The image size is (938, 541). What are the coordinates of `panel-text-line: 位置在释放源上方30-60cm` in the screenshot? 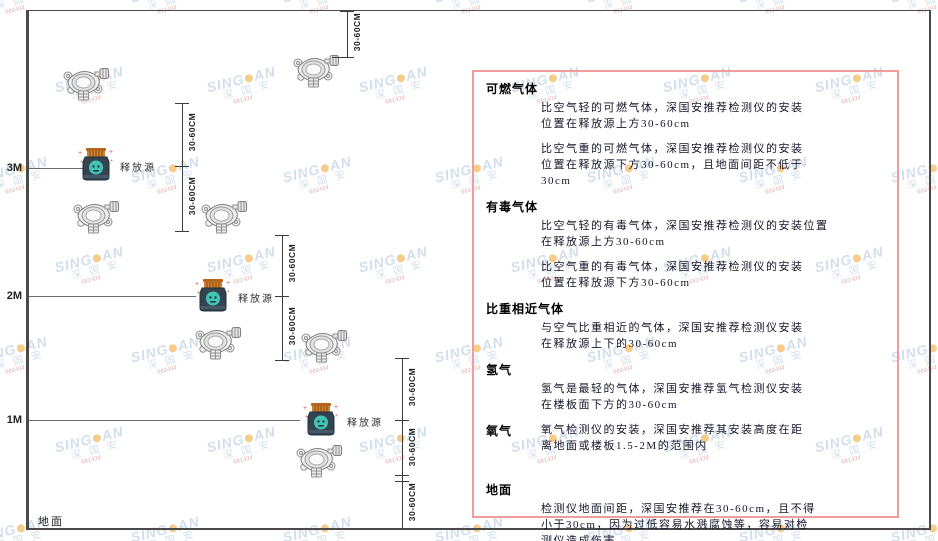 It's located at (616, 124).